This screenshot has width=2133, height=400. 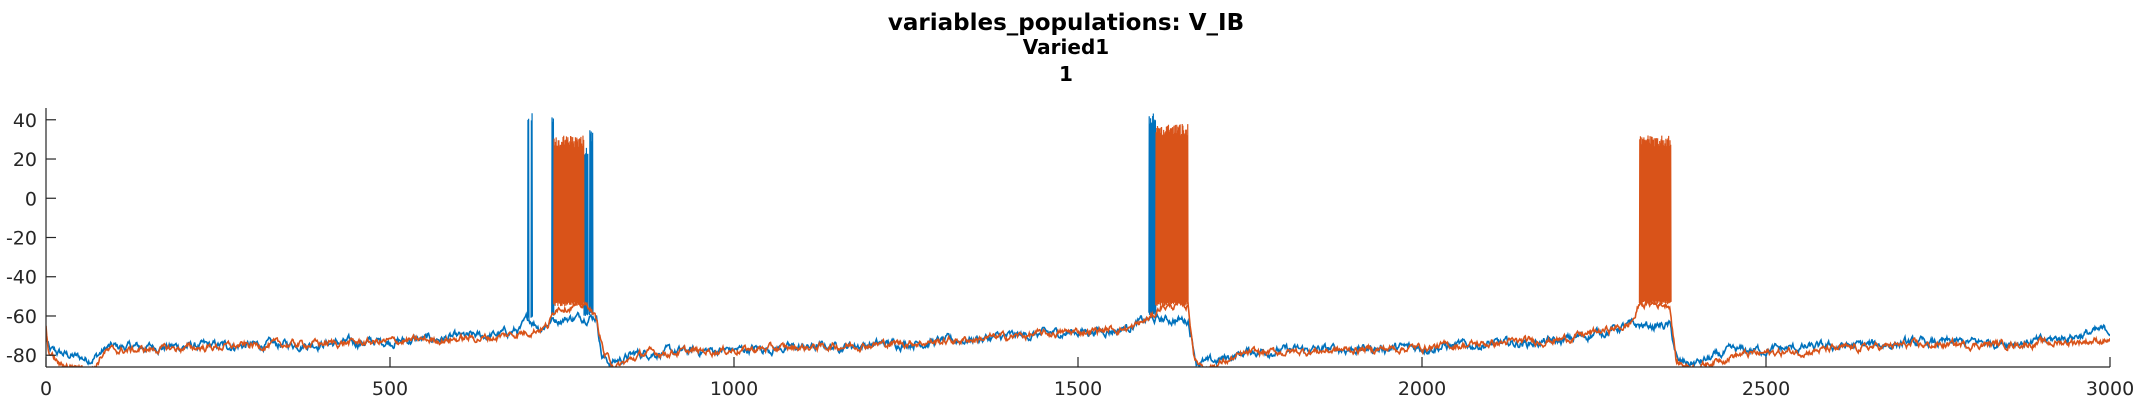 I want to click on y-tick-label: -60, so click(x=21, y=317).